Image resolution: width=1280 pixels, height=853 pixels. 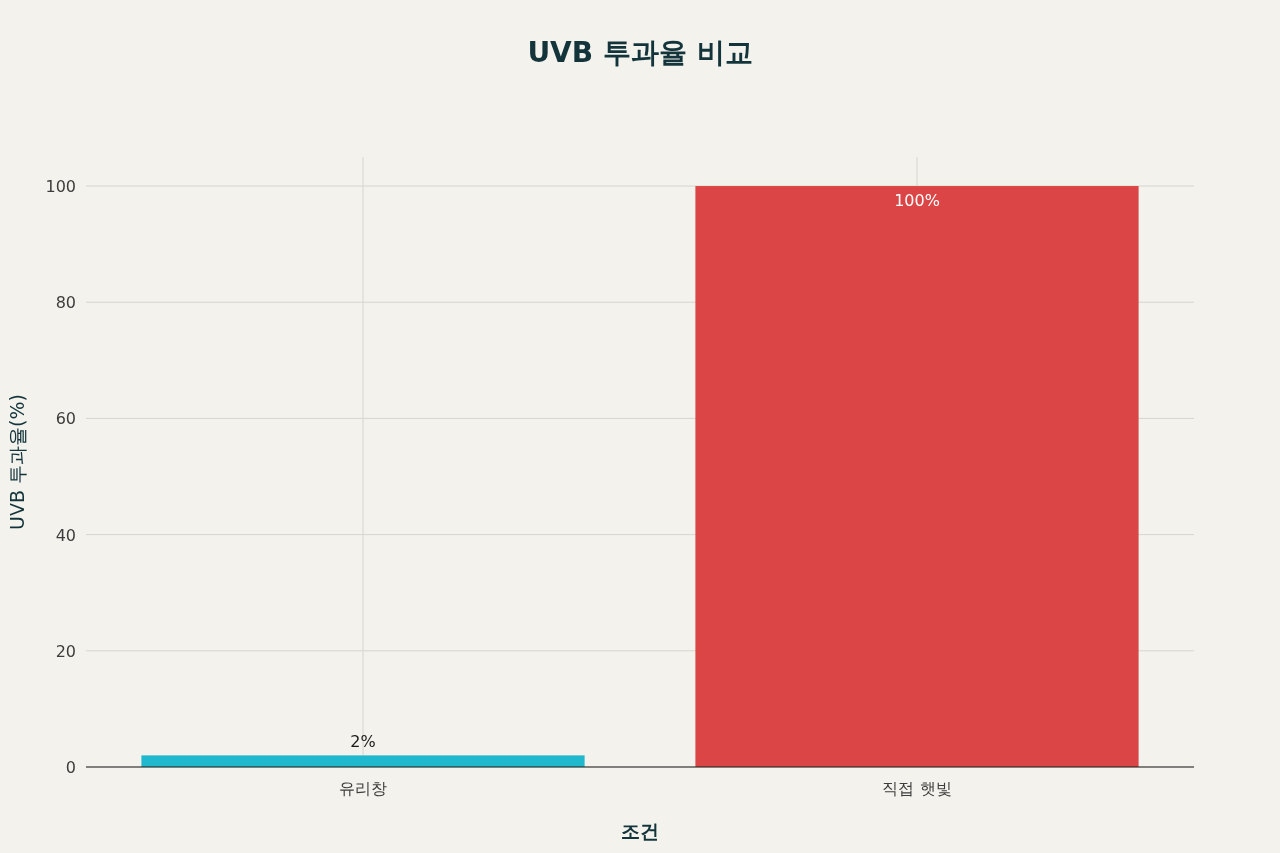 What do you see at coordinates (17, 462) in the screenshot?
I see `ylabel: UVB 투과율(%)` at bounding box center [17, 462].